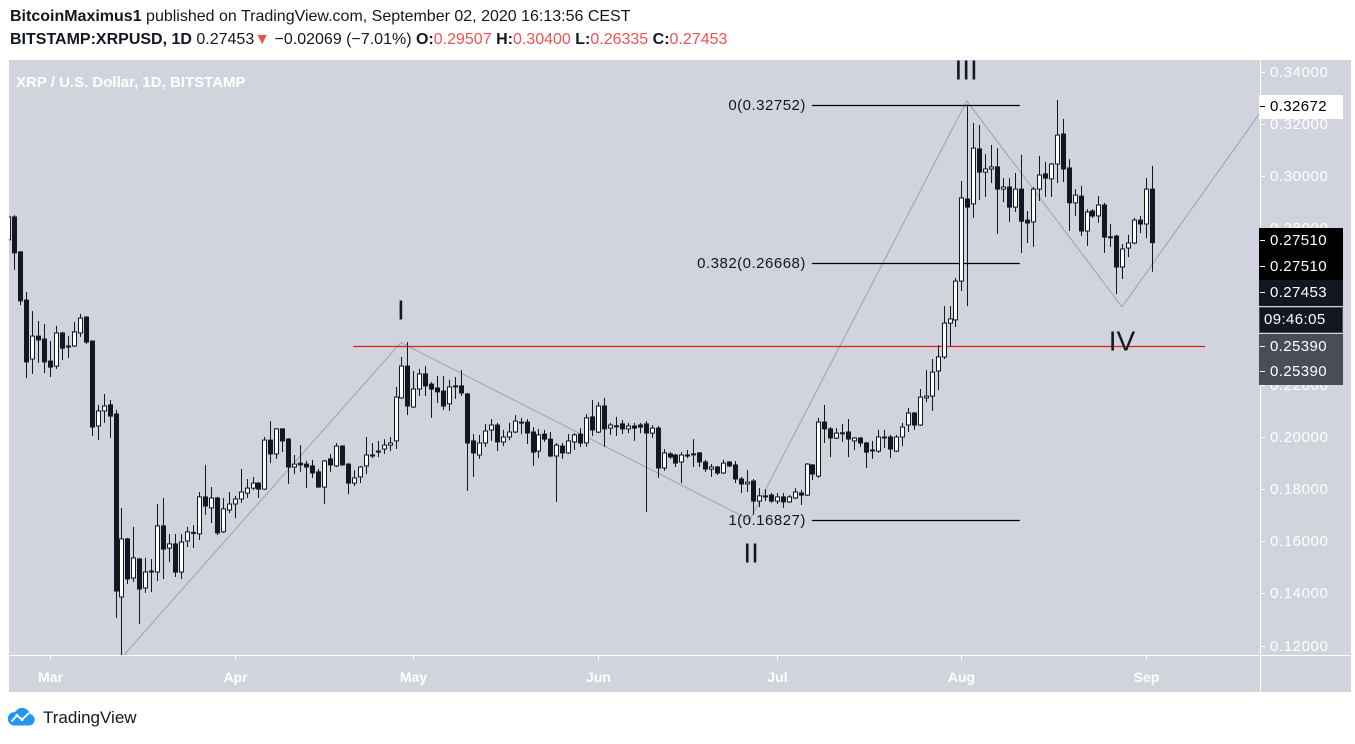  Describe the element at coordinates (634, 674) in the screenshot. I see `time-axis` at that location.